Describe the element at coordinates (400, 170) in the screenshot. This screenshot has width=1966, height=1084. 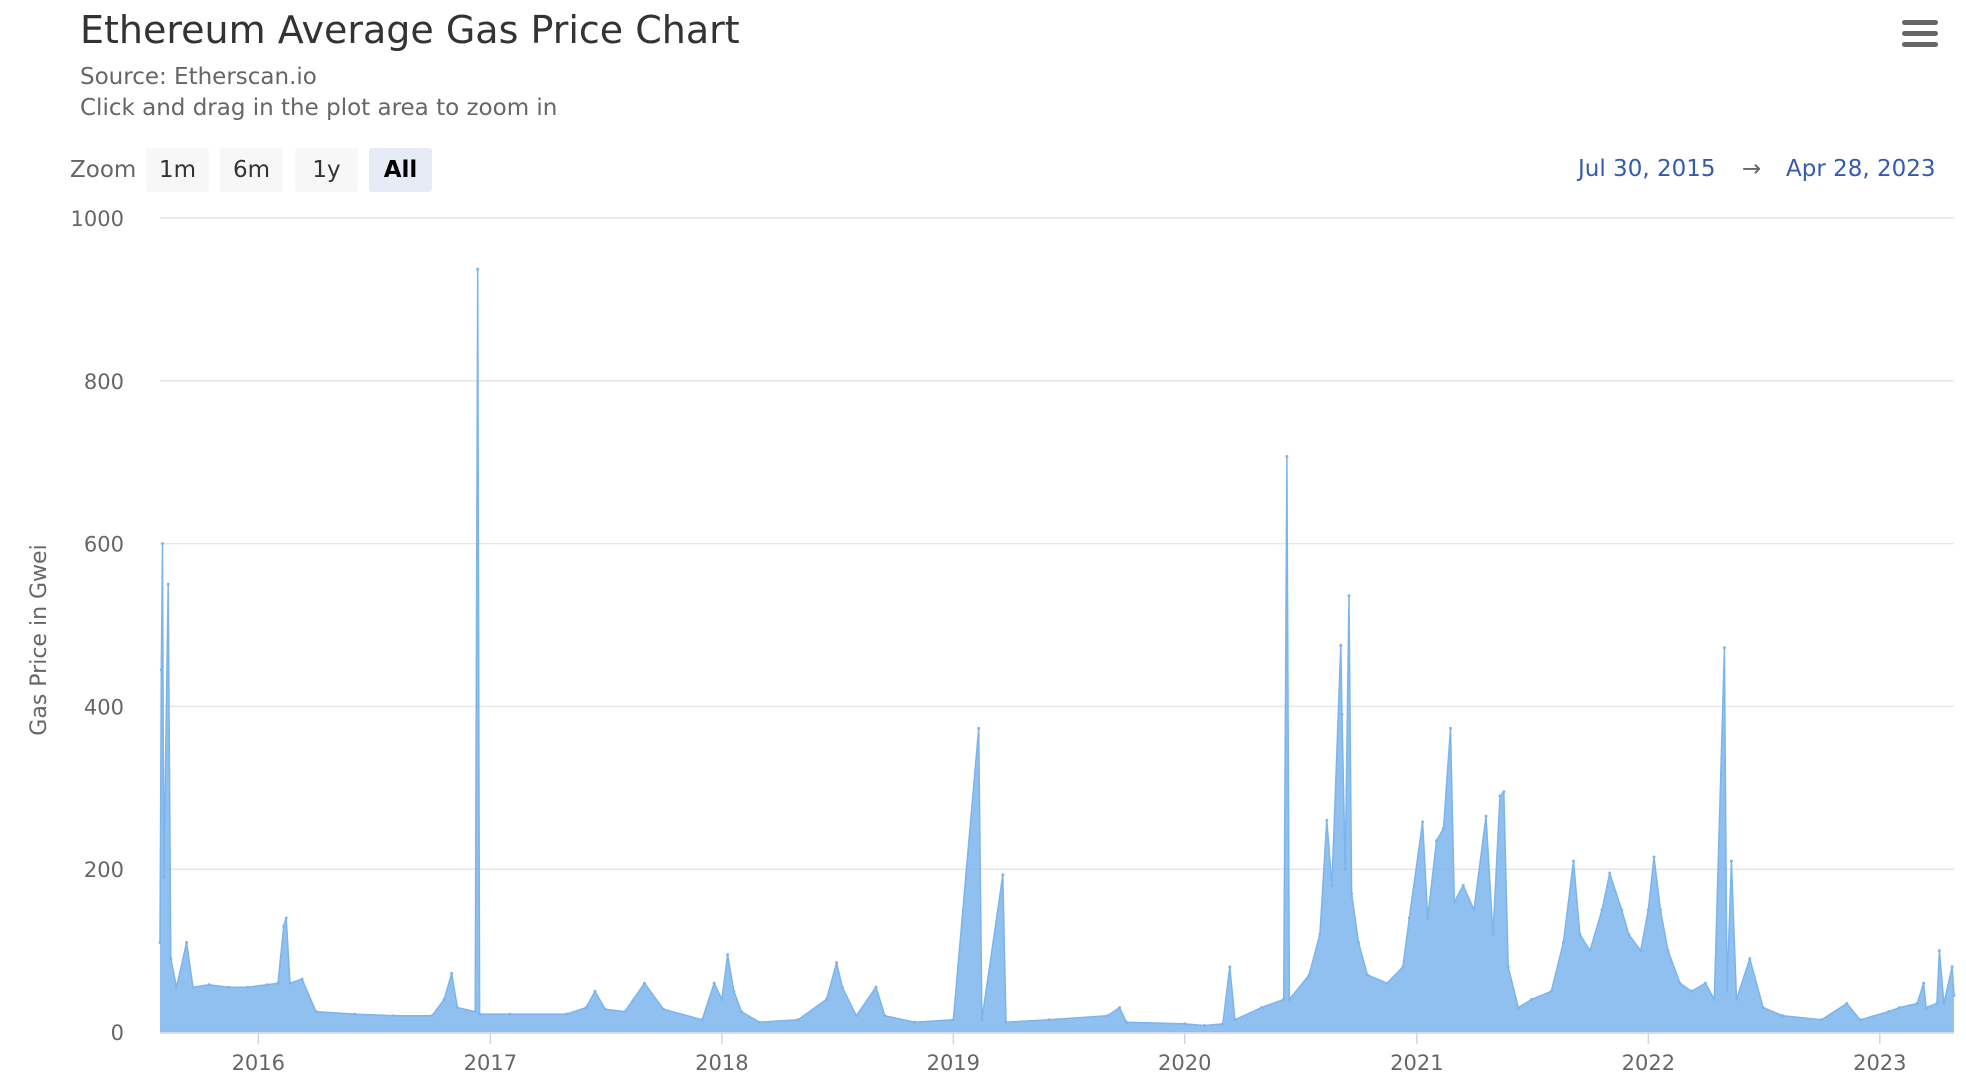
I see `zoom-all-button: All` at that location.